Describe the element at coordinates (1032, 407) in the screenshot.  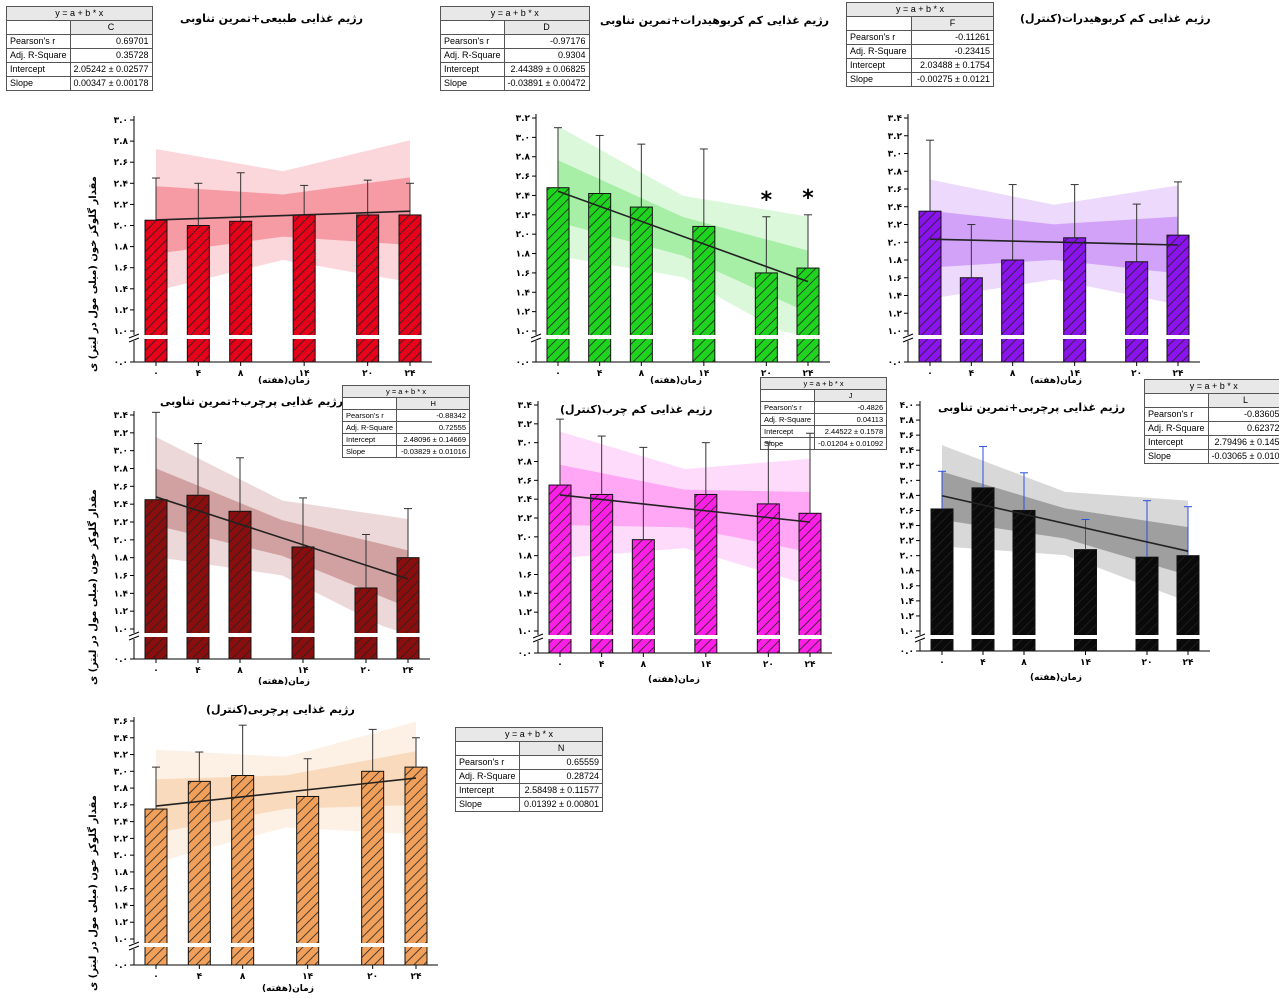
I see `chart-title-l: رژیم غذایی پرچربی+تمرین تناوبی` at that location.